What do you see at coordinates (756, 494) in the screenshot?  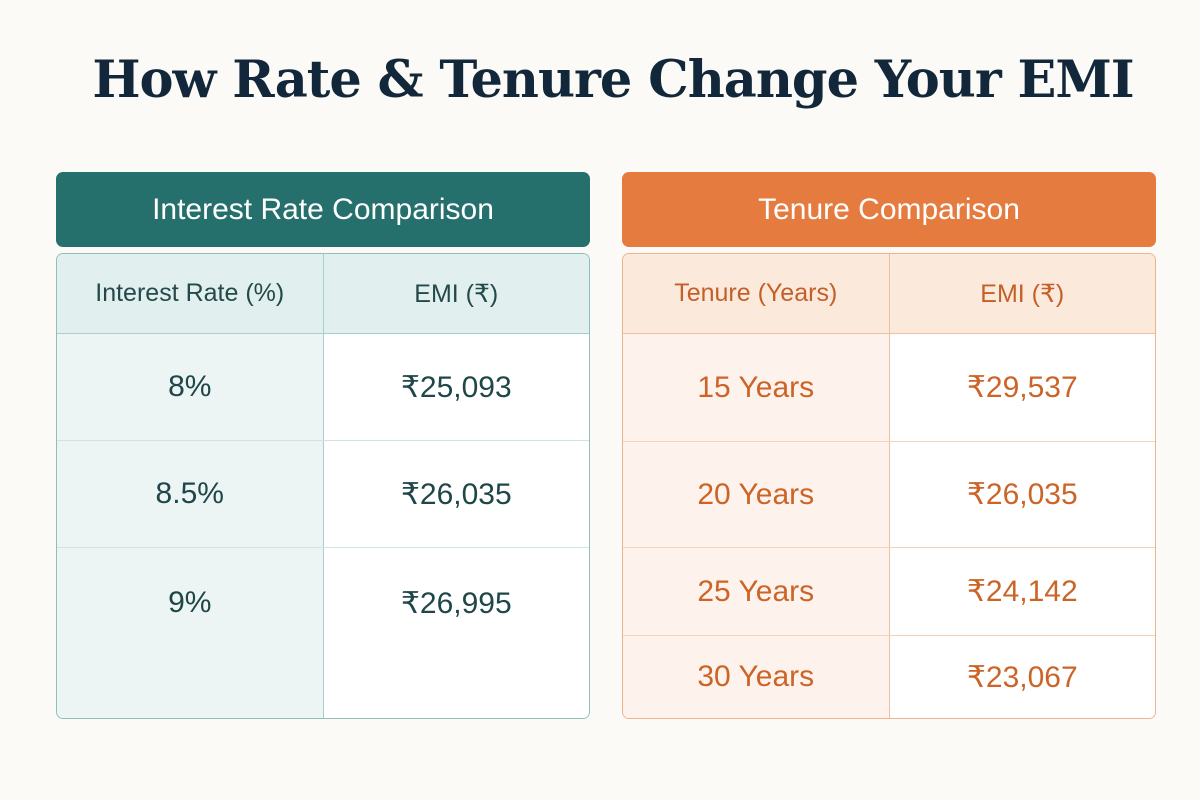 I see `tenure-cell: 20 Years` at bounding box center [756, 494].